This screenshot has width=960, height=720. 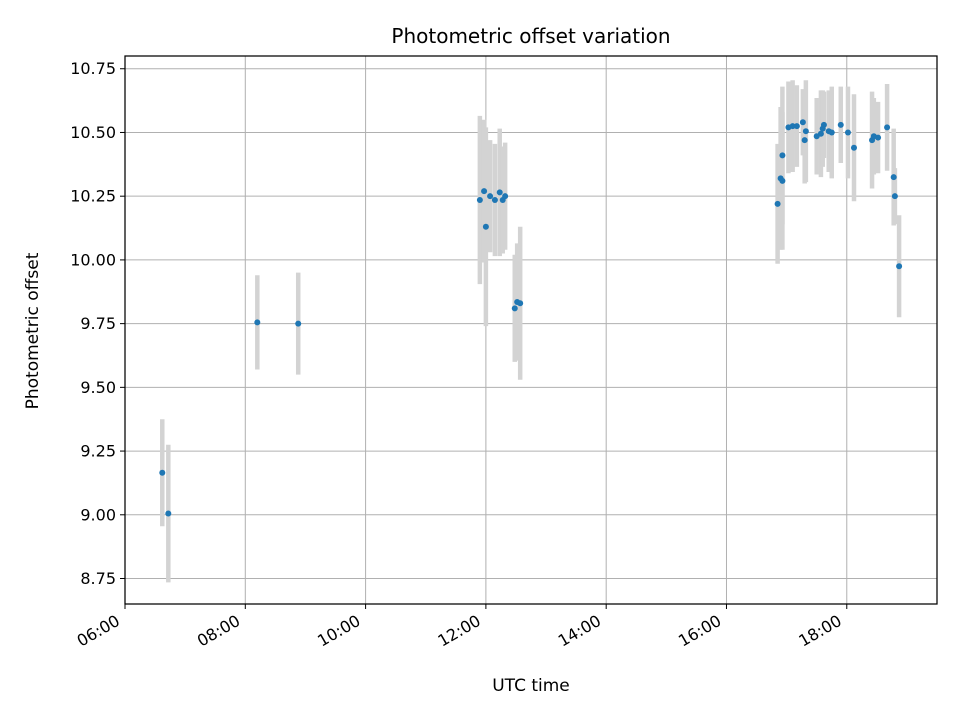 I want to click on y-tick-label: 9.00, so click(x=98, y=514).